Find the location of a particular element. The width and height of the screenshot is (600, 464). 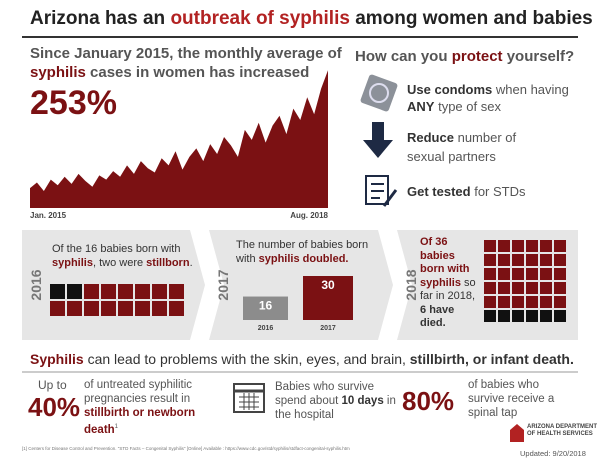

org: ARIZONA DEPARTMENT OF HEALTH SERVICES is located at coordinates (562, 431).